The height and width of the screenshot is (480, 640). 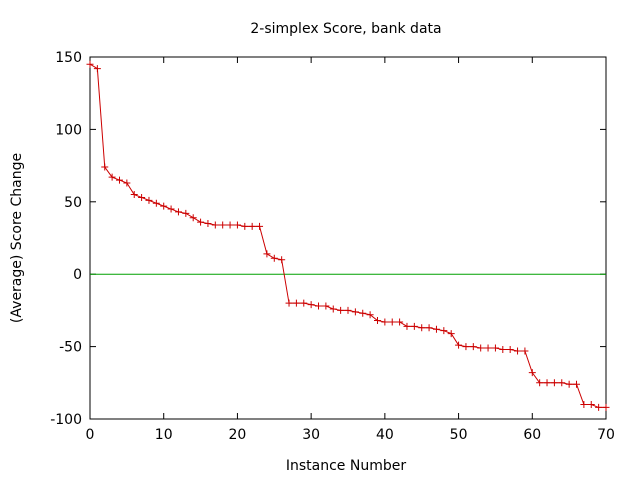 I want to click on x-tick-label-0: 0, so click(x=90, y=435).